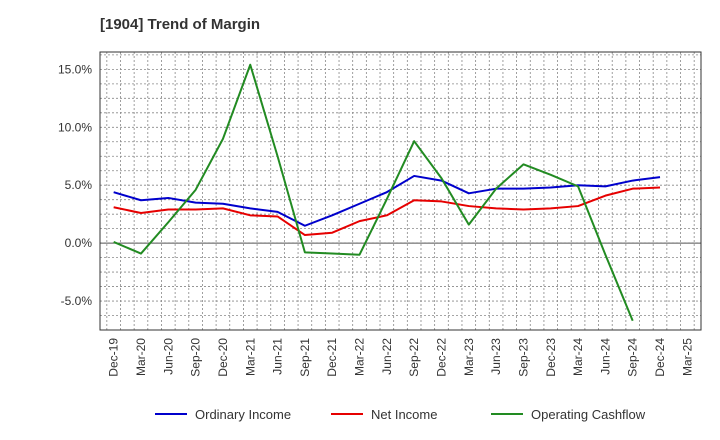  Describe the element at coordinates (496, 356) in the screenshot. I see `x-tick-label: Jun-23` at that location.